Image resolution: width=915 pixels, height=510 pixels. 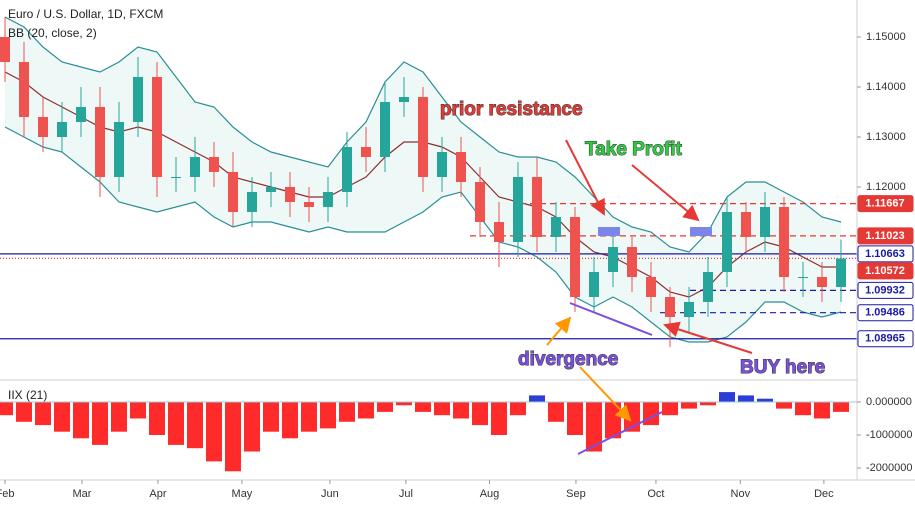 I want to click on price-label: 1.10663, so click(x=885, y=254).